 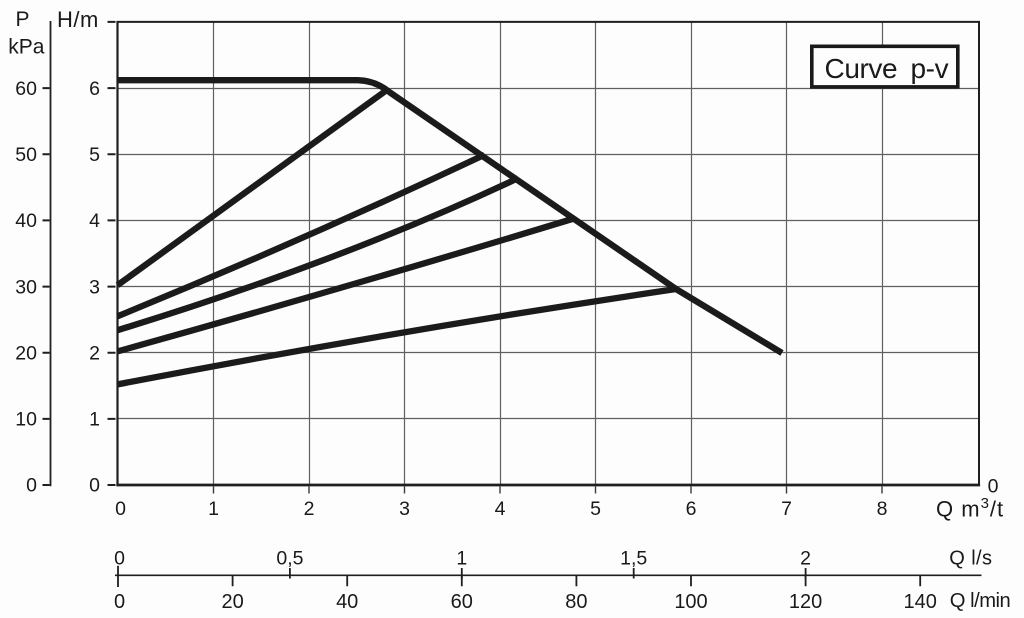 What do you see at coordinates (289, 559) in the screenshot?
I see `svg-text: 0,5` at bounding box center [289, 559].